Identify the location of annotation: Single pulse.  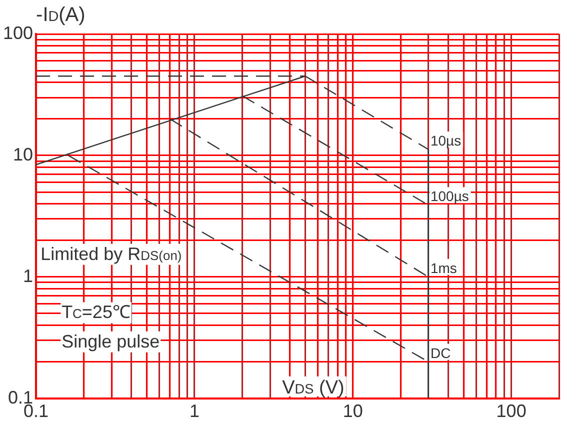
(111, 341).